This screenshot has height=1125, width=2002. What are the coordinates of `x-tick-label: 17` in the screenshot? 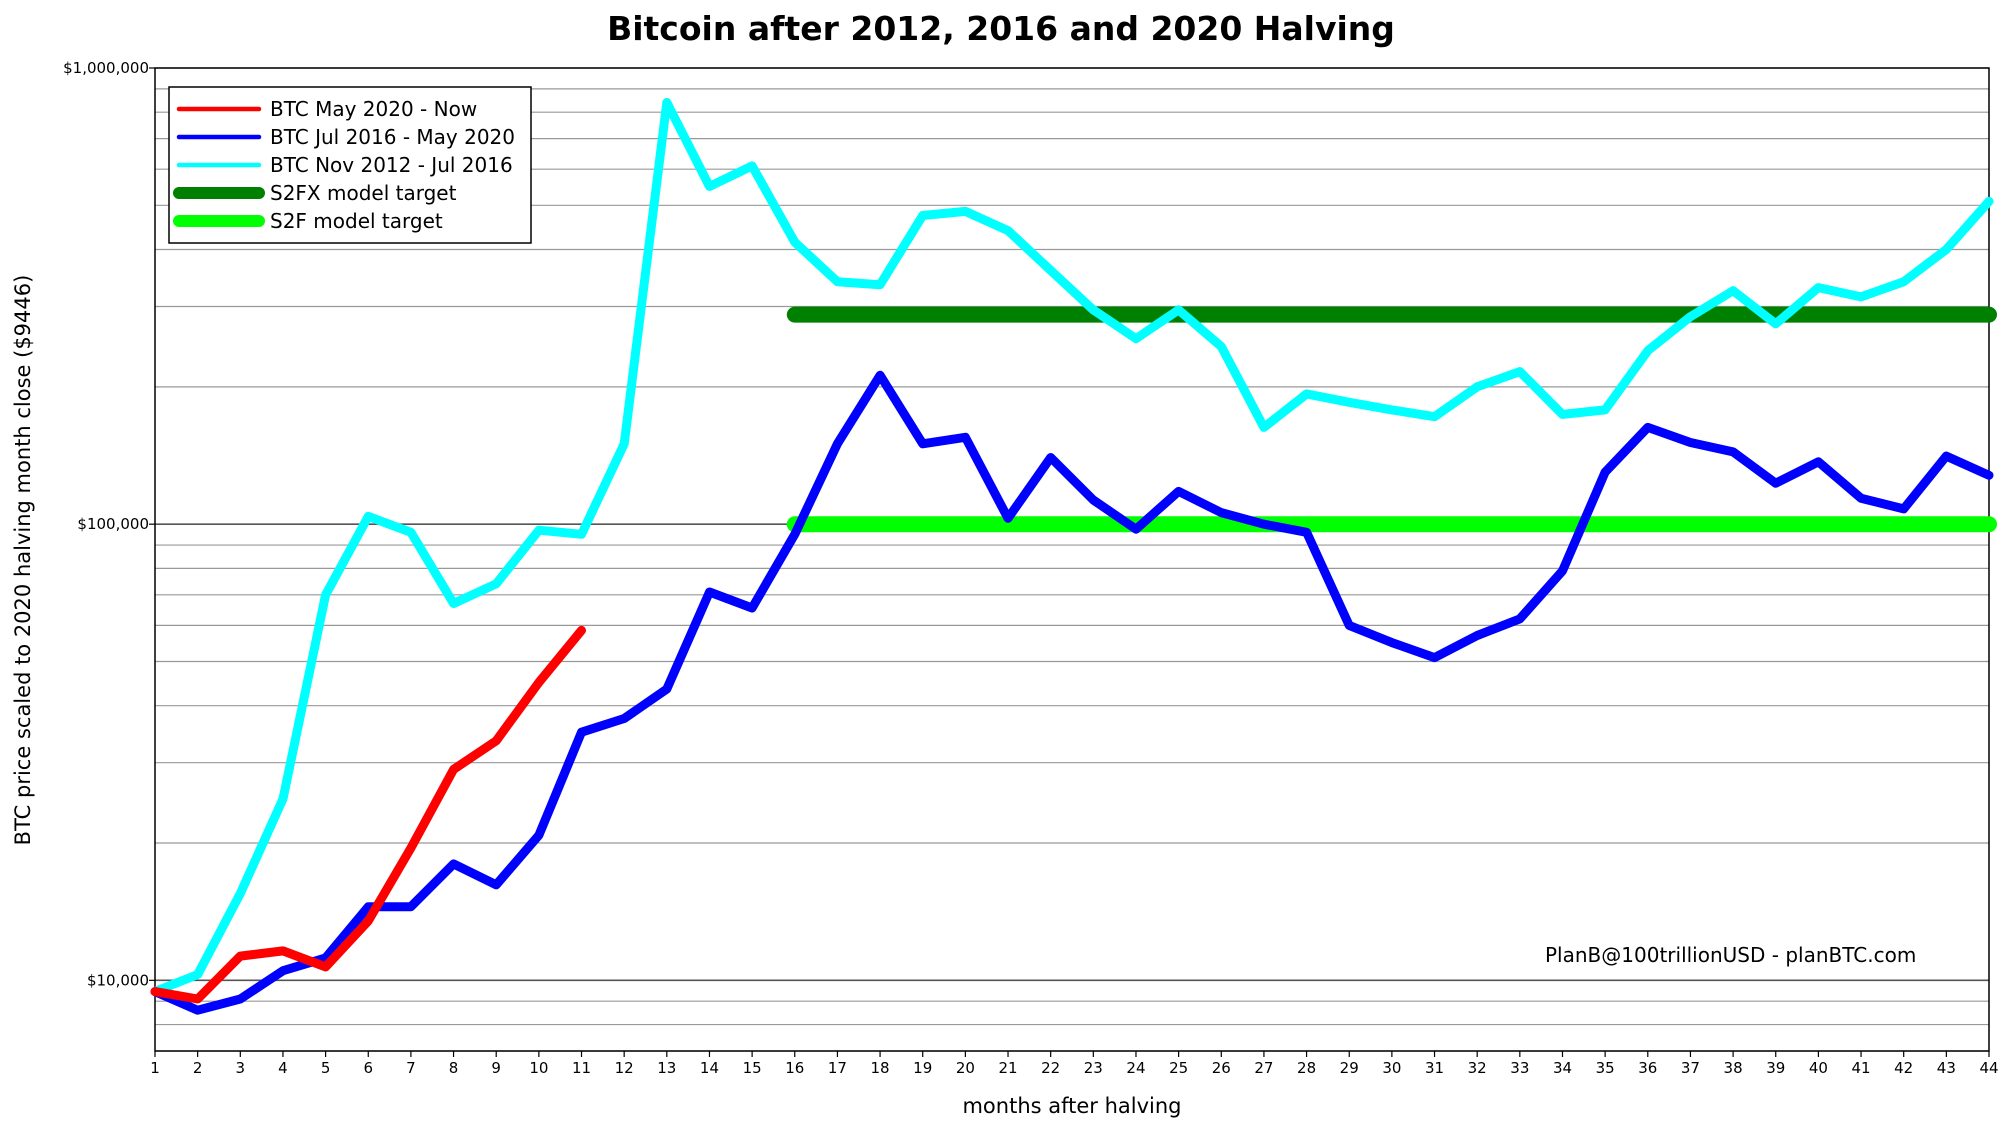 It's located at (837, 1068).